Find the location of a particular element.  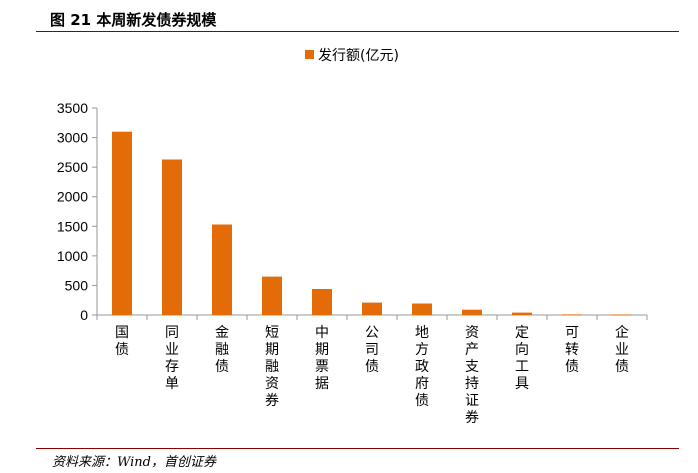

x-category-label: 短期融资券 is located at coordinates (272, 367).